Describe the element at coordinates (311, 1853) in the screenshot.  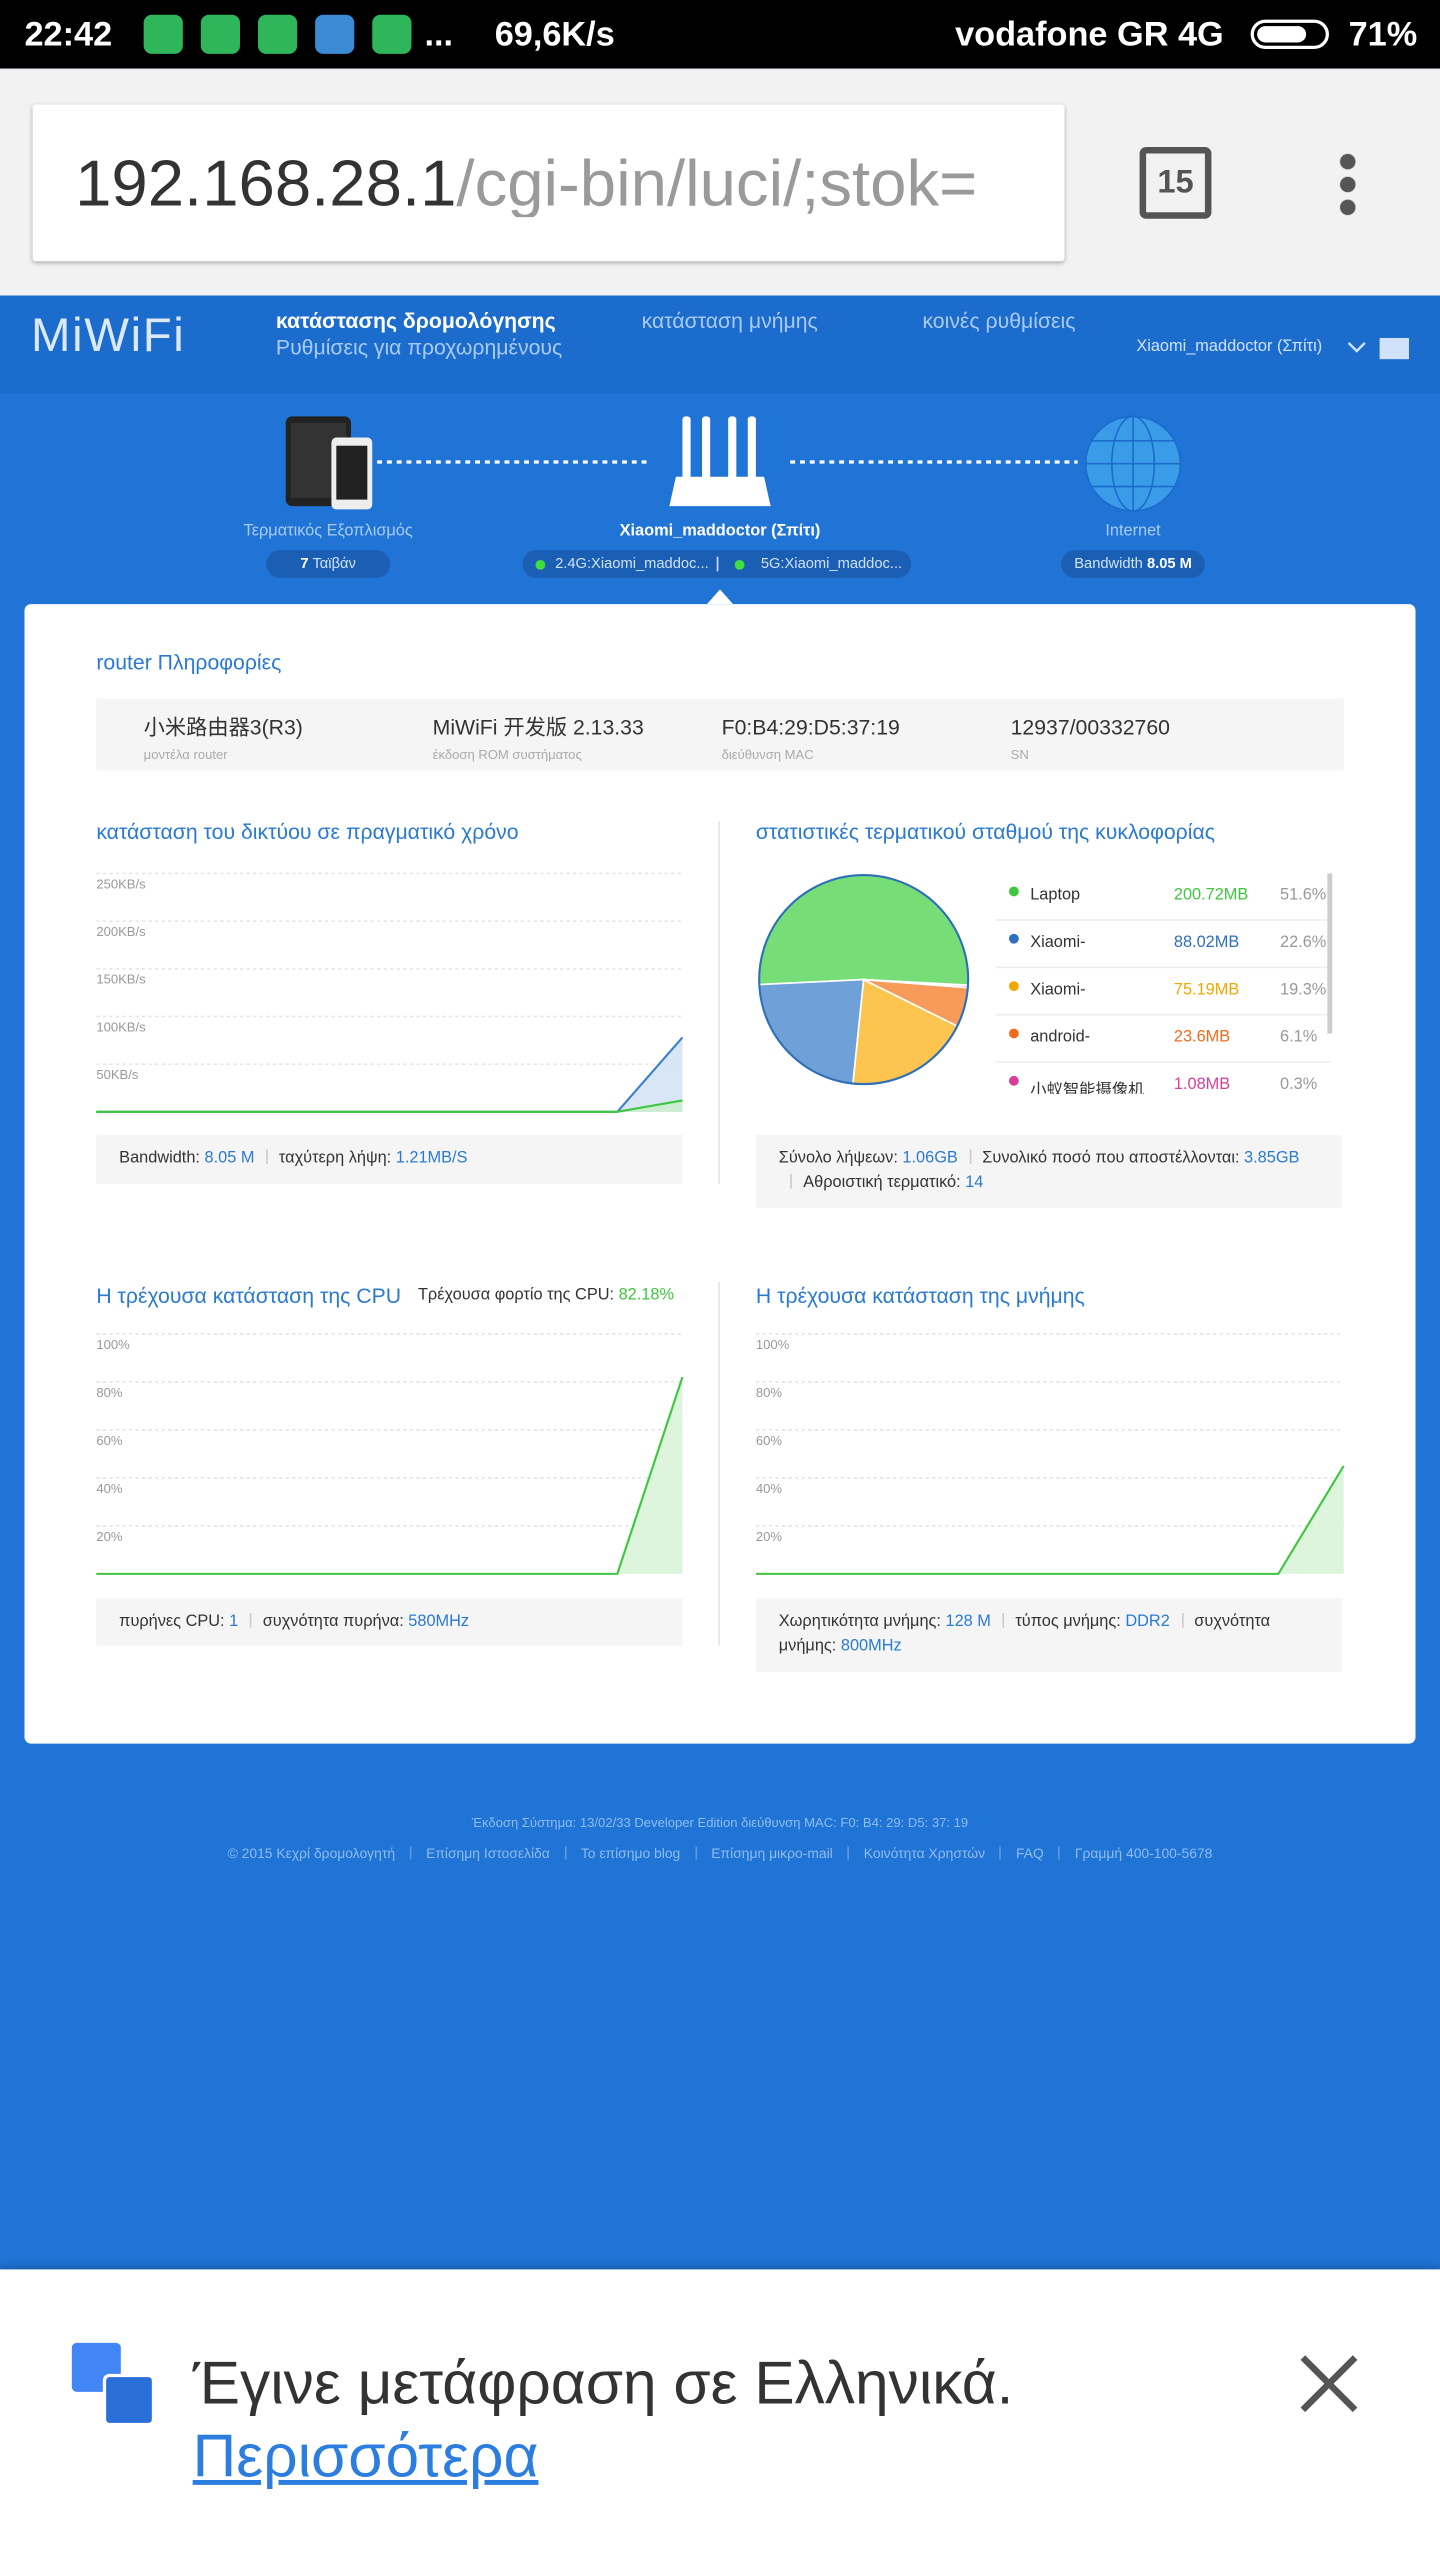
I see `footer-link: © 2015 Κεχρί δρομολογητή` at that location.